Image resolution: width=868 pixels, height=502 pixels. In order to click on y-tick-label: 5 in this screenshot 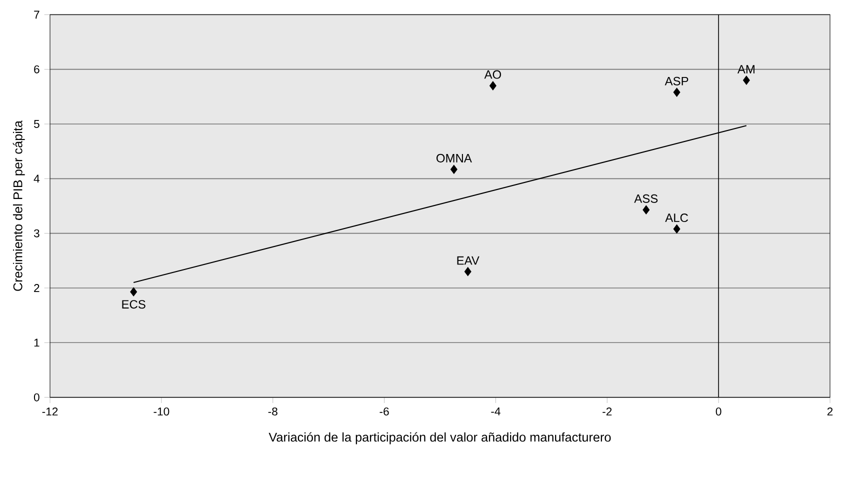, I will do `click(37, 124)`.